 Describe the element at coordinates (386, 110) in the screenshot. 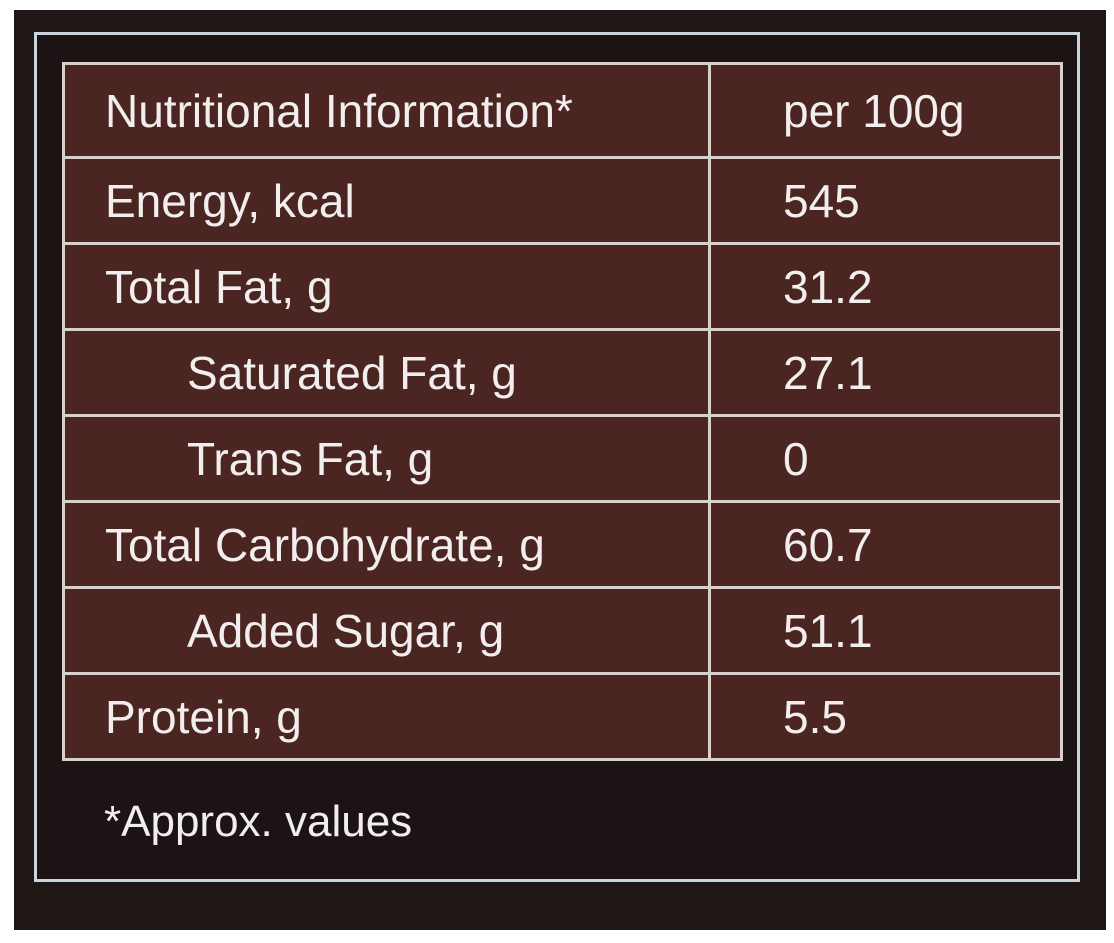

I see `header-label: Nutritional Information*` at that location.